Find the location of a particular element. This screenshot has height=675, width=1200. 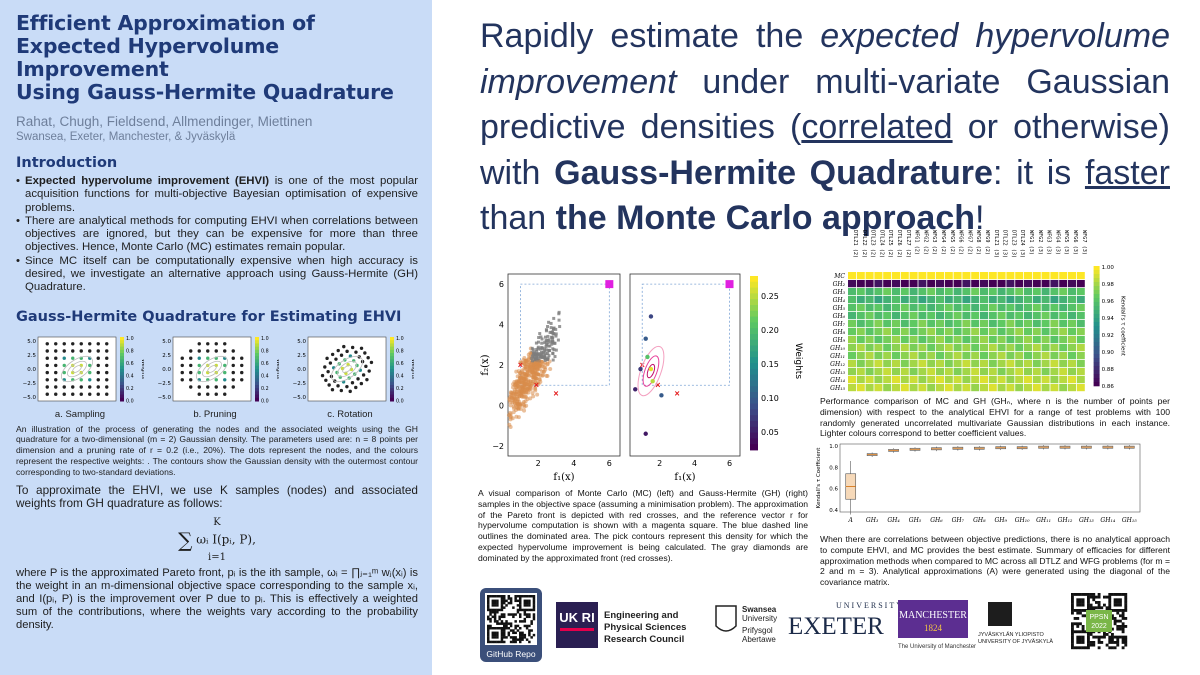

row-label: GH₃ is located at coordinates (839, 292).